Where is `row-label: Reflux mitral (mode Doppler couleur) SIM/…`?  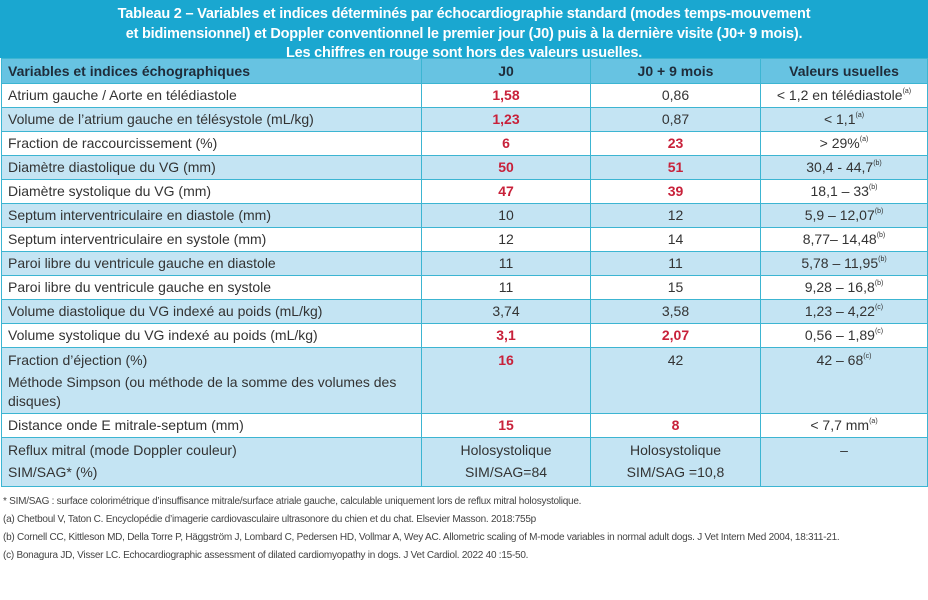 row-label: Reflux mitral (mode Doppler couleur) SIM/… is located at coordinates (211, 462).